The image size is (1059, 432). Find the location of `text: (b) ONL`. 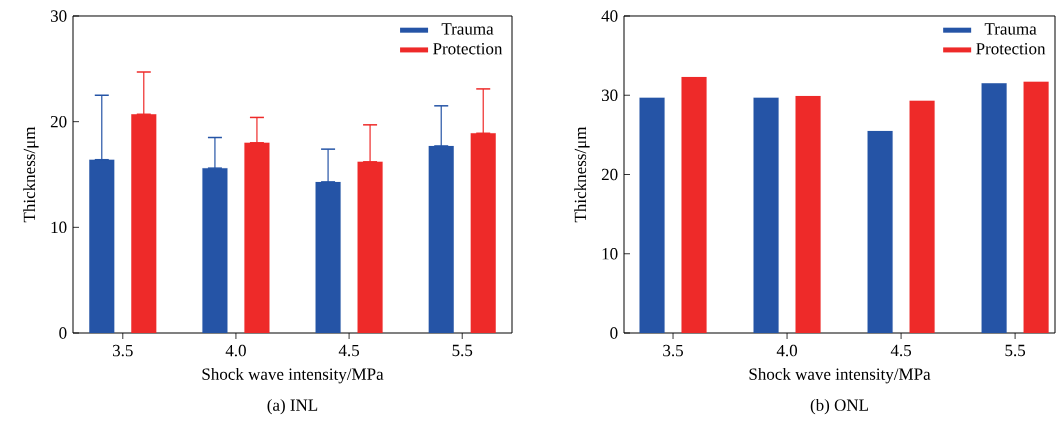

text: (b) ONL is located at coordinates (839, 406).